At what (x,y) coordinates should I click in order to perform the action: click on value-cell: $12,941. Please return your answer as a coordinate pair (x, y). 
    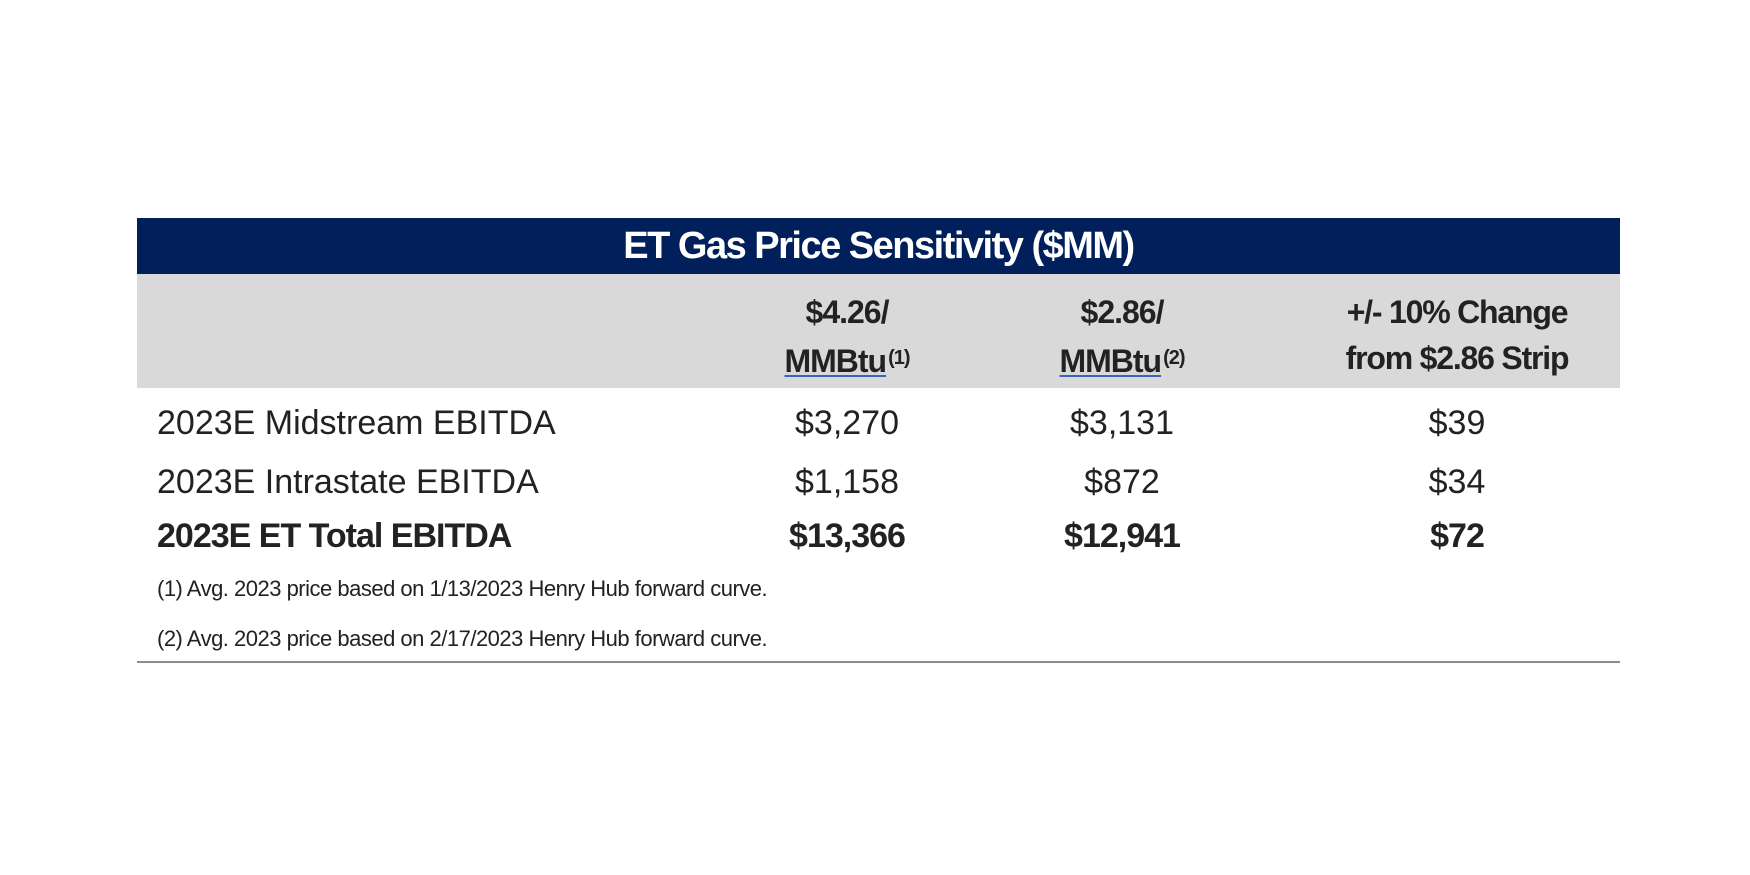
    Looking at the image, I should click on (1122, 536).